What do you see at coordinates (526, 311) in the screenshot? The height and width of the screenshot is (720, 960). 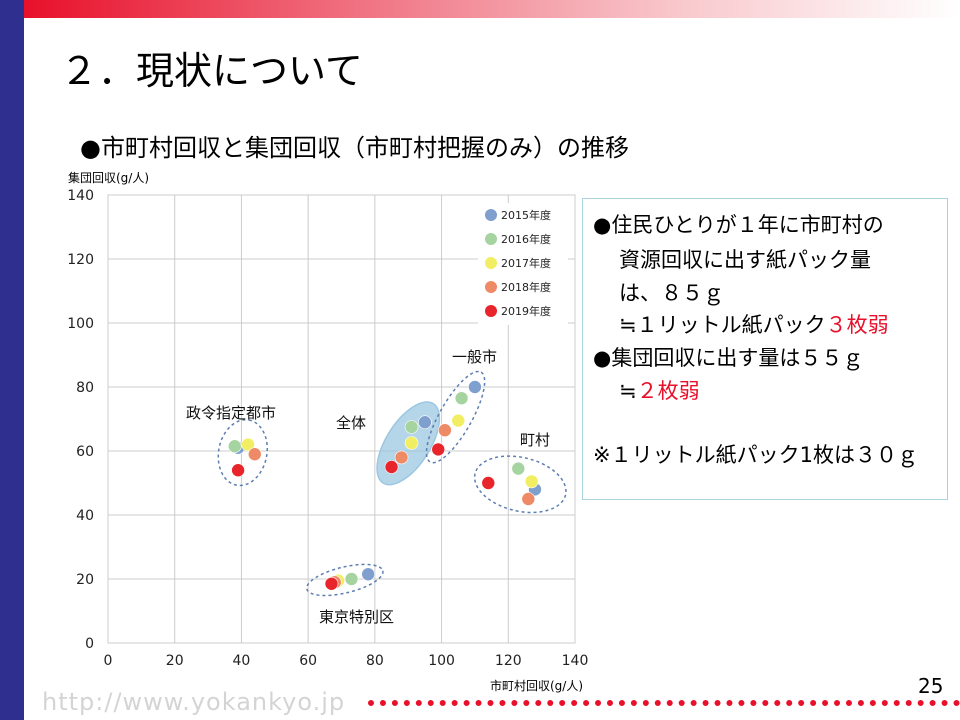 I see `legend-label: 2019年度` at bounding box center [526, 311].